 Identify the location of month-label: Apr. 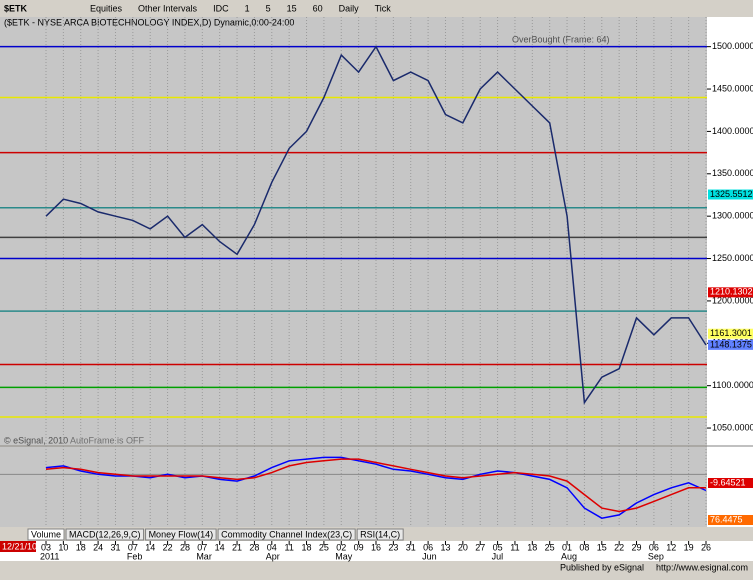
(273, 556).